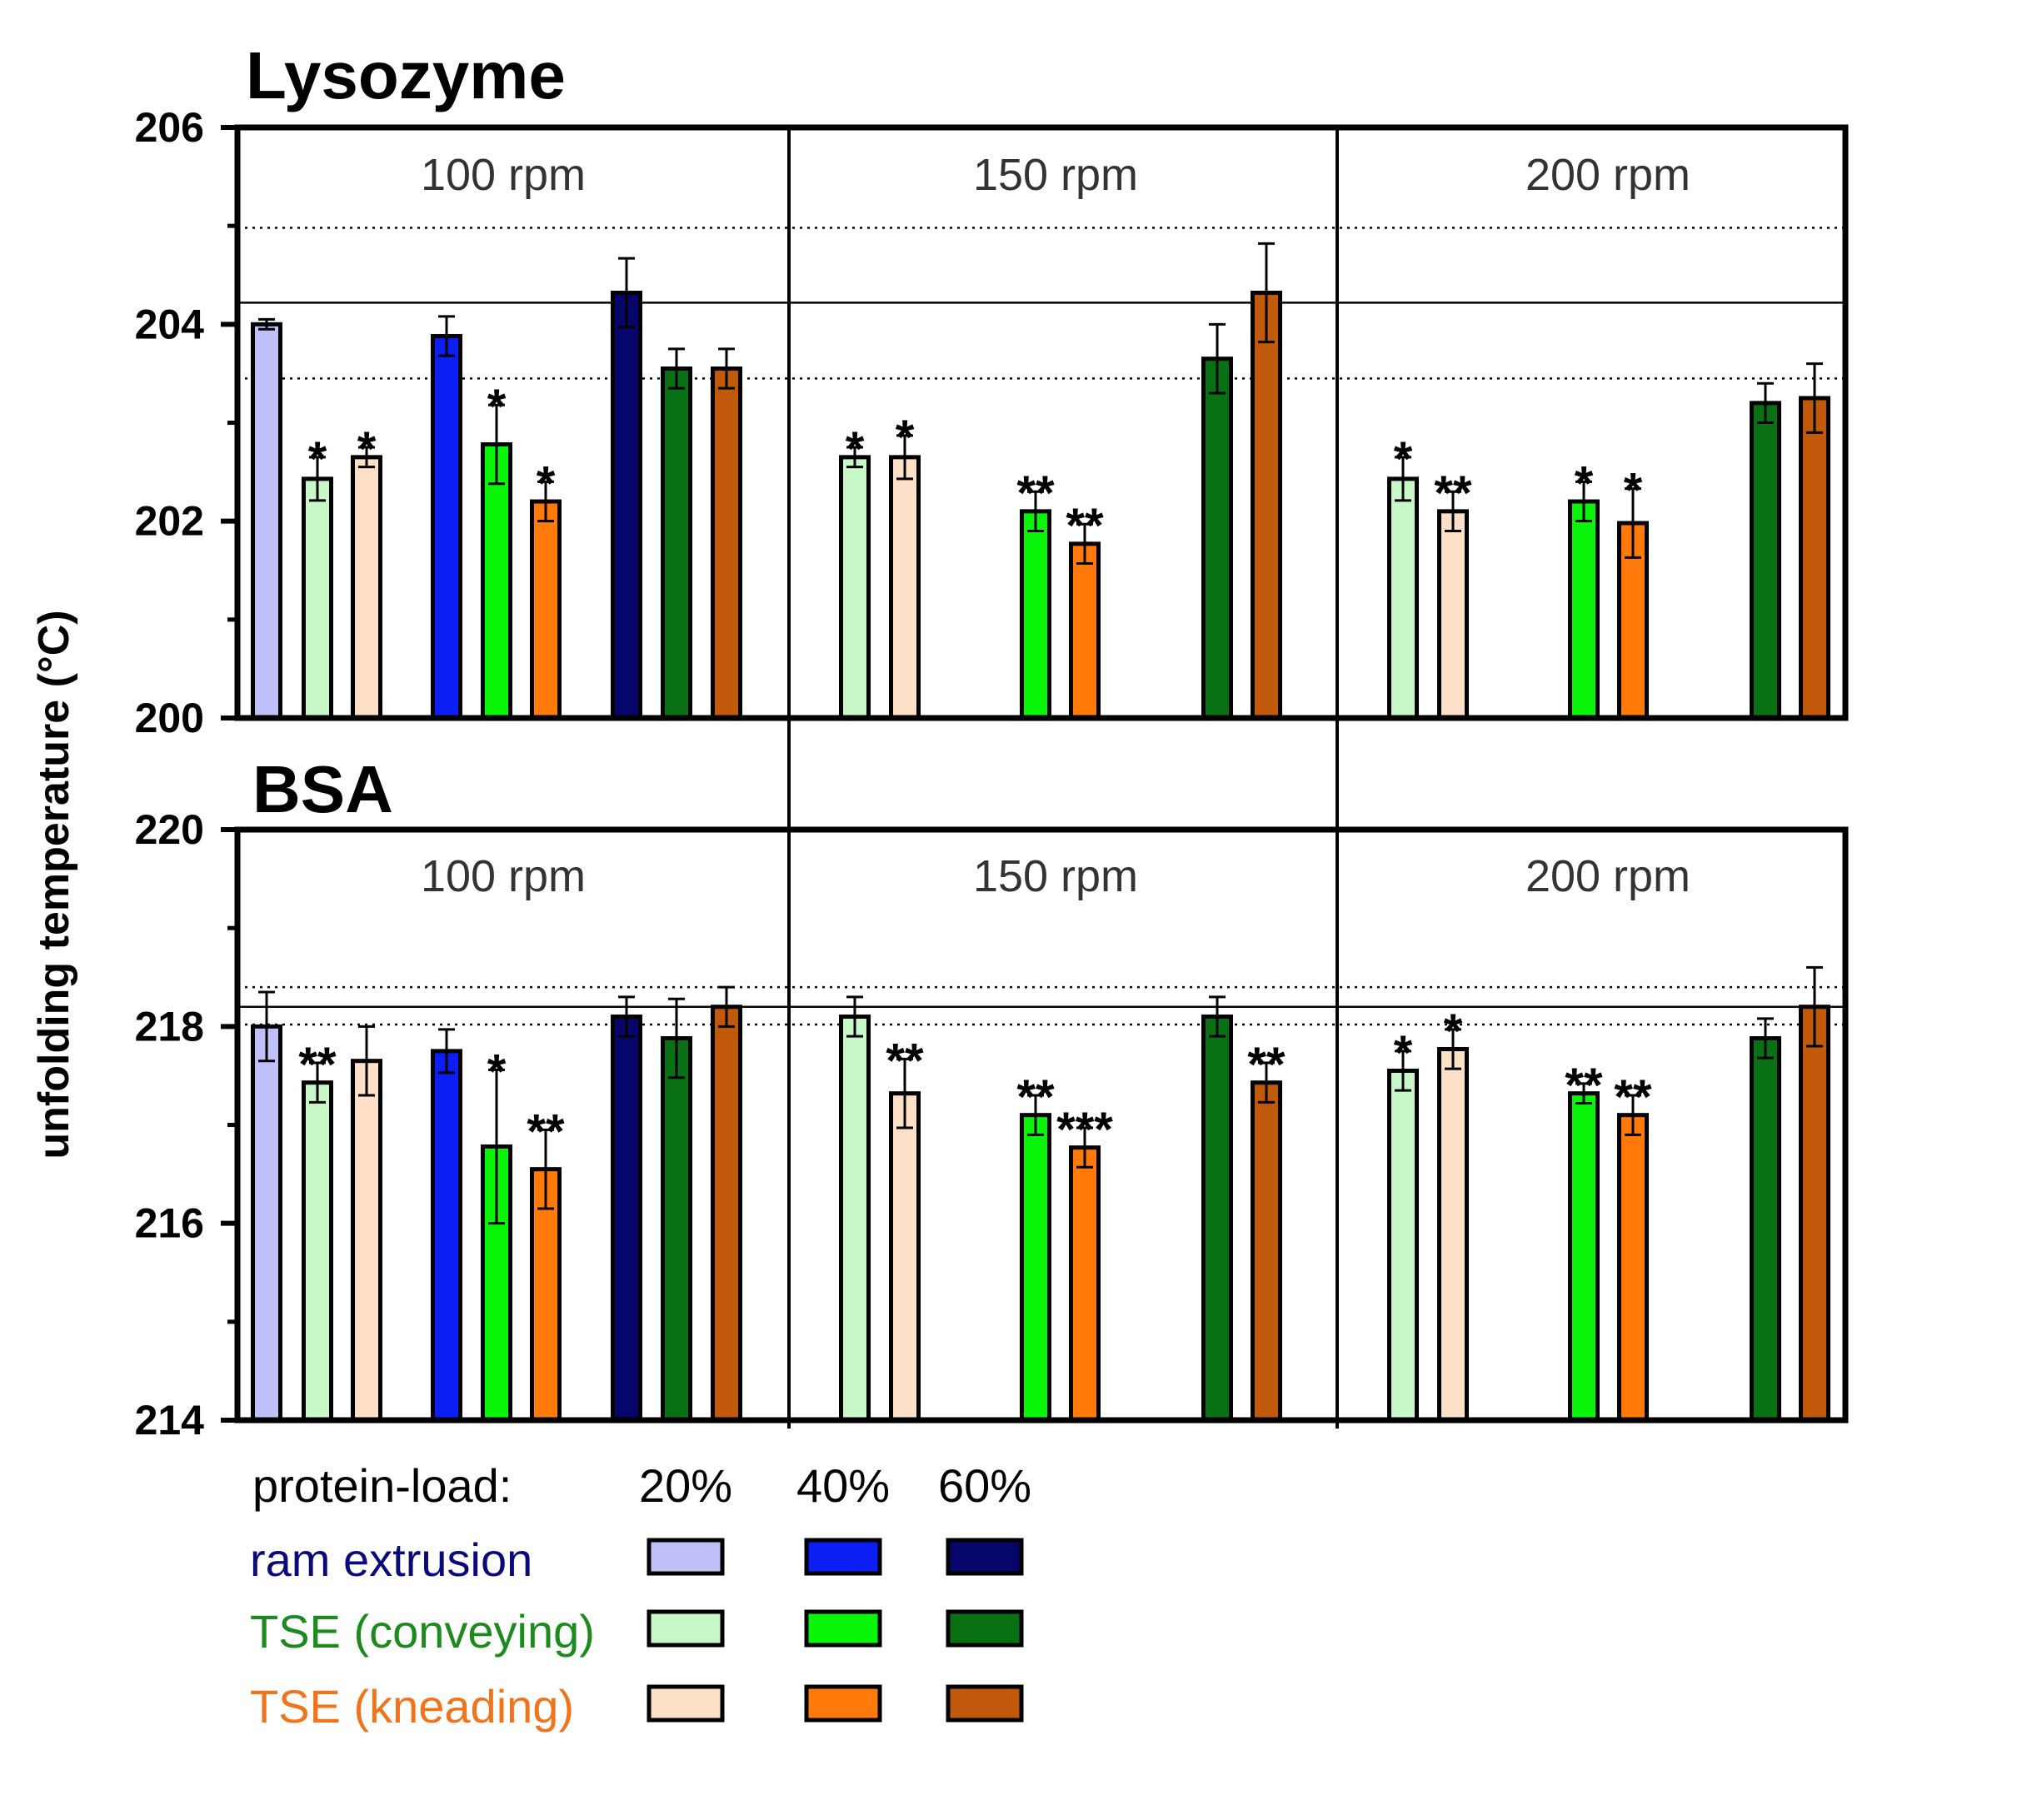  I want to click on bar-200-rpm-tse-kneading-40-significance: *, so click(1633, 491).